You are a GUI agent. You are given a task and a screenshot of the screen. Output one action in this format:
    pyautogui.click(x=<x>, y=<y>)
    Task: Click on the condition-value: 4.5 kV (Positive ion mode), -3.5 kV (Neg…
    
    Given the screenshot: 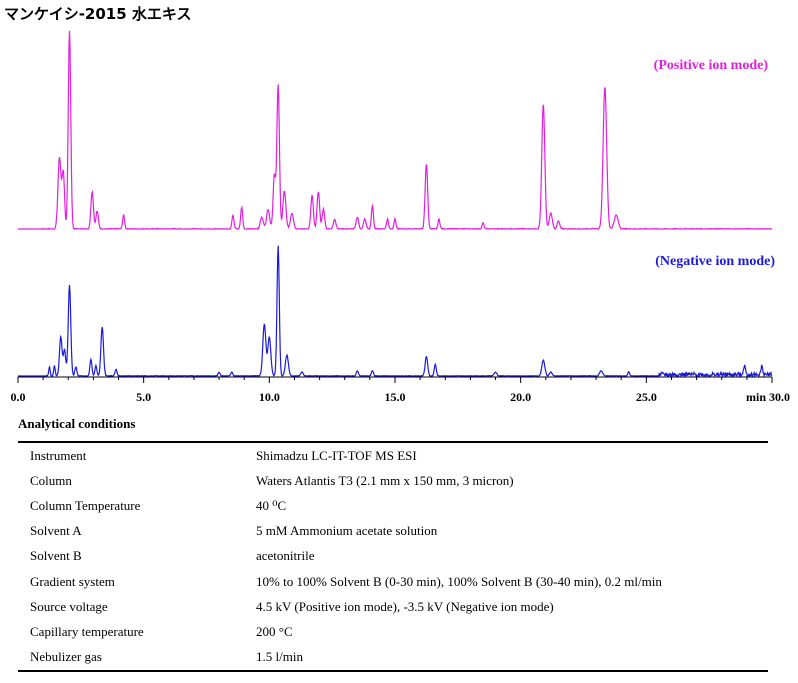 What is the action you would take?
    pyautogui.click(x=405, y=606)
    